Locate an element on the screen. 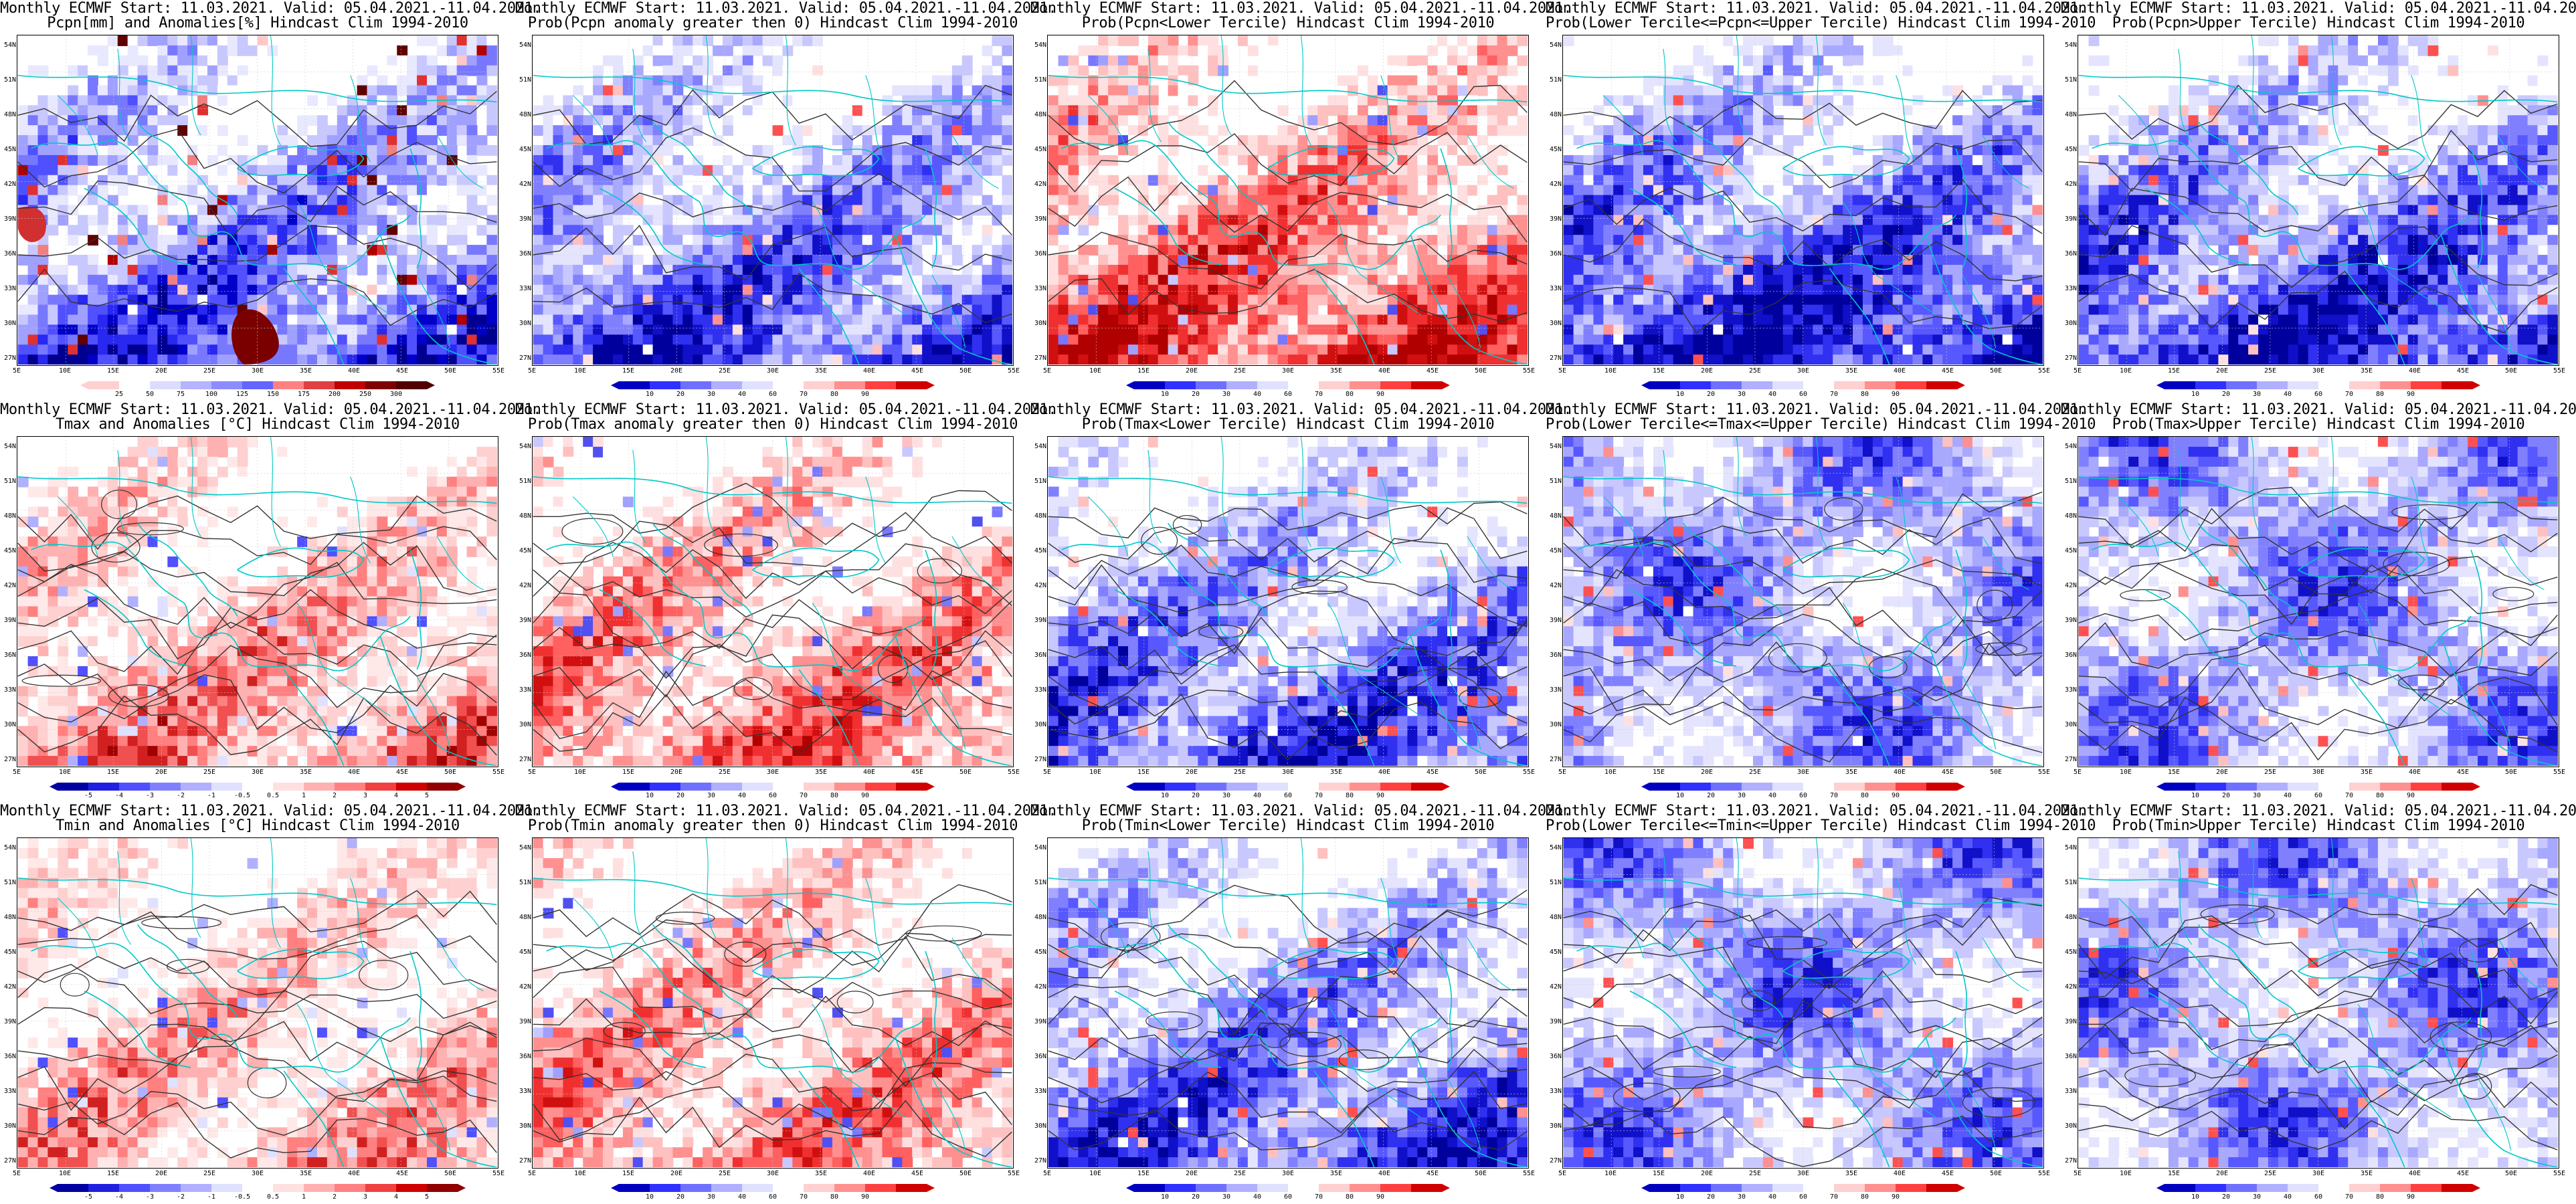 The image size is (2576, 1204). lon-tick-label: 45E is located at coordinates (402, 371).